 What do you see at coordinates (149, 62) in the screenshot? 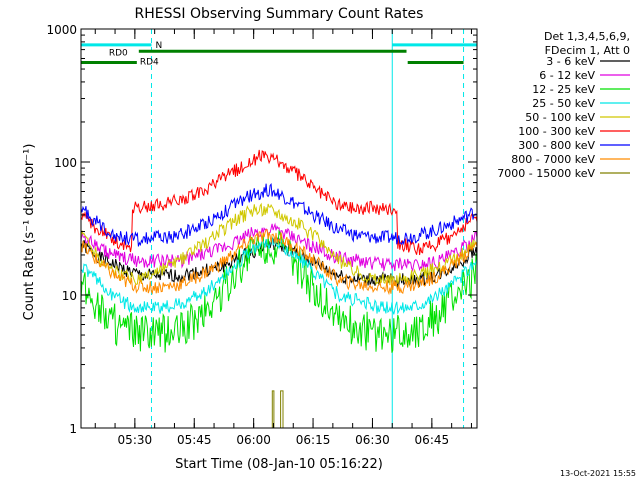
I see `annotation-label-2: RD4` at bounding box center [149, 62].